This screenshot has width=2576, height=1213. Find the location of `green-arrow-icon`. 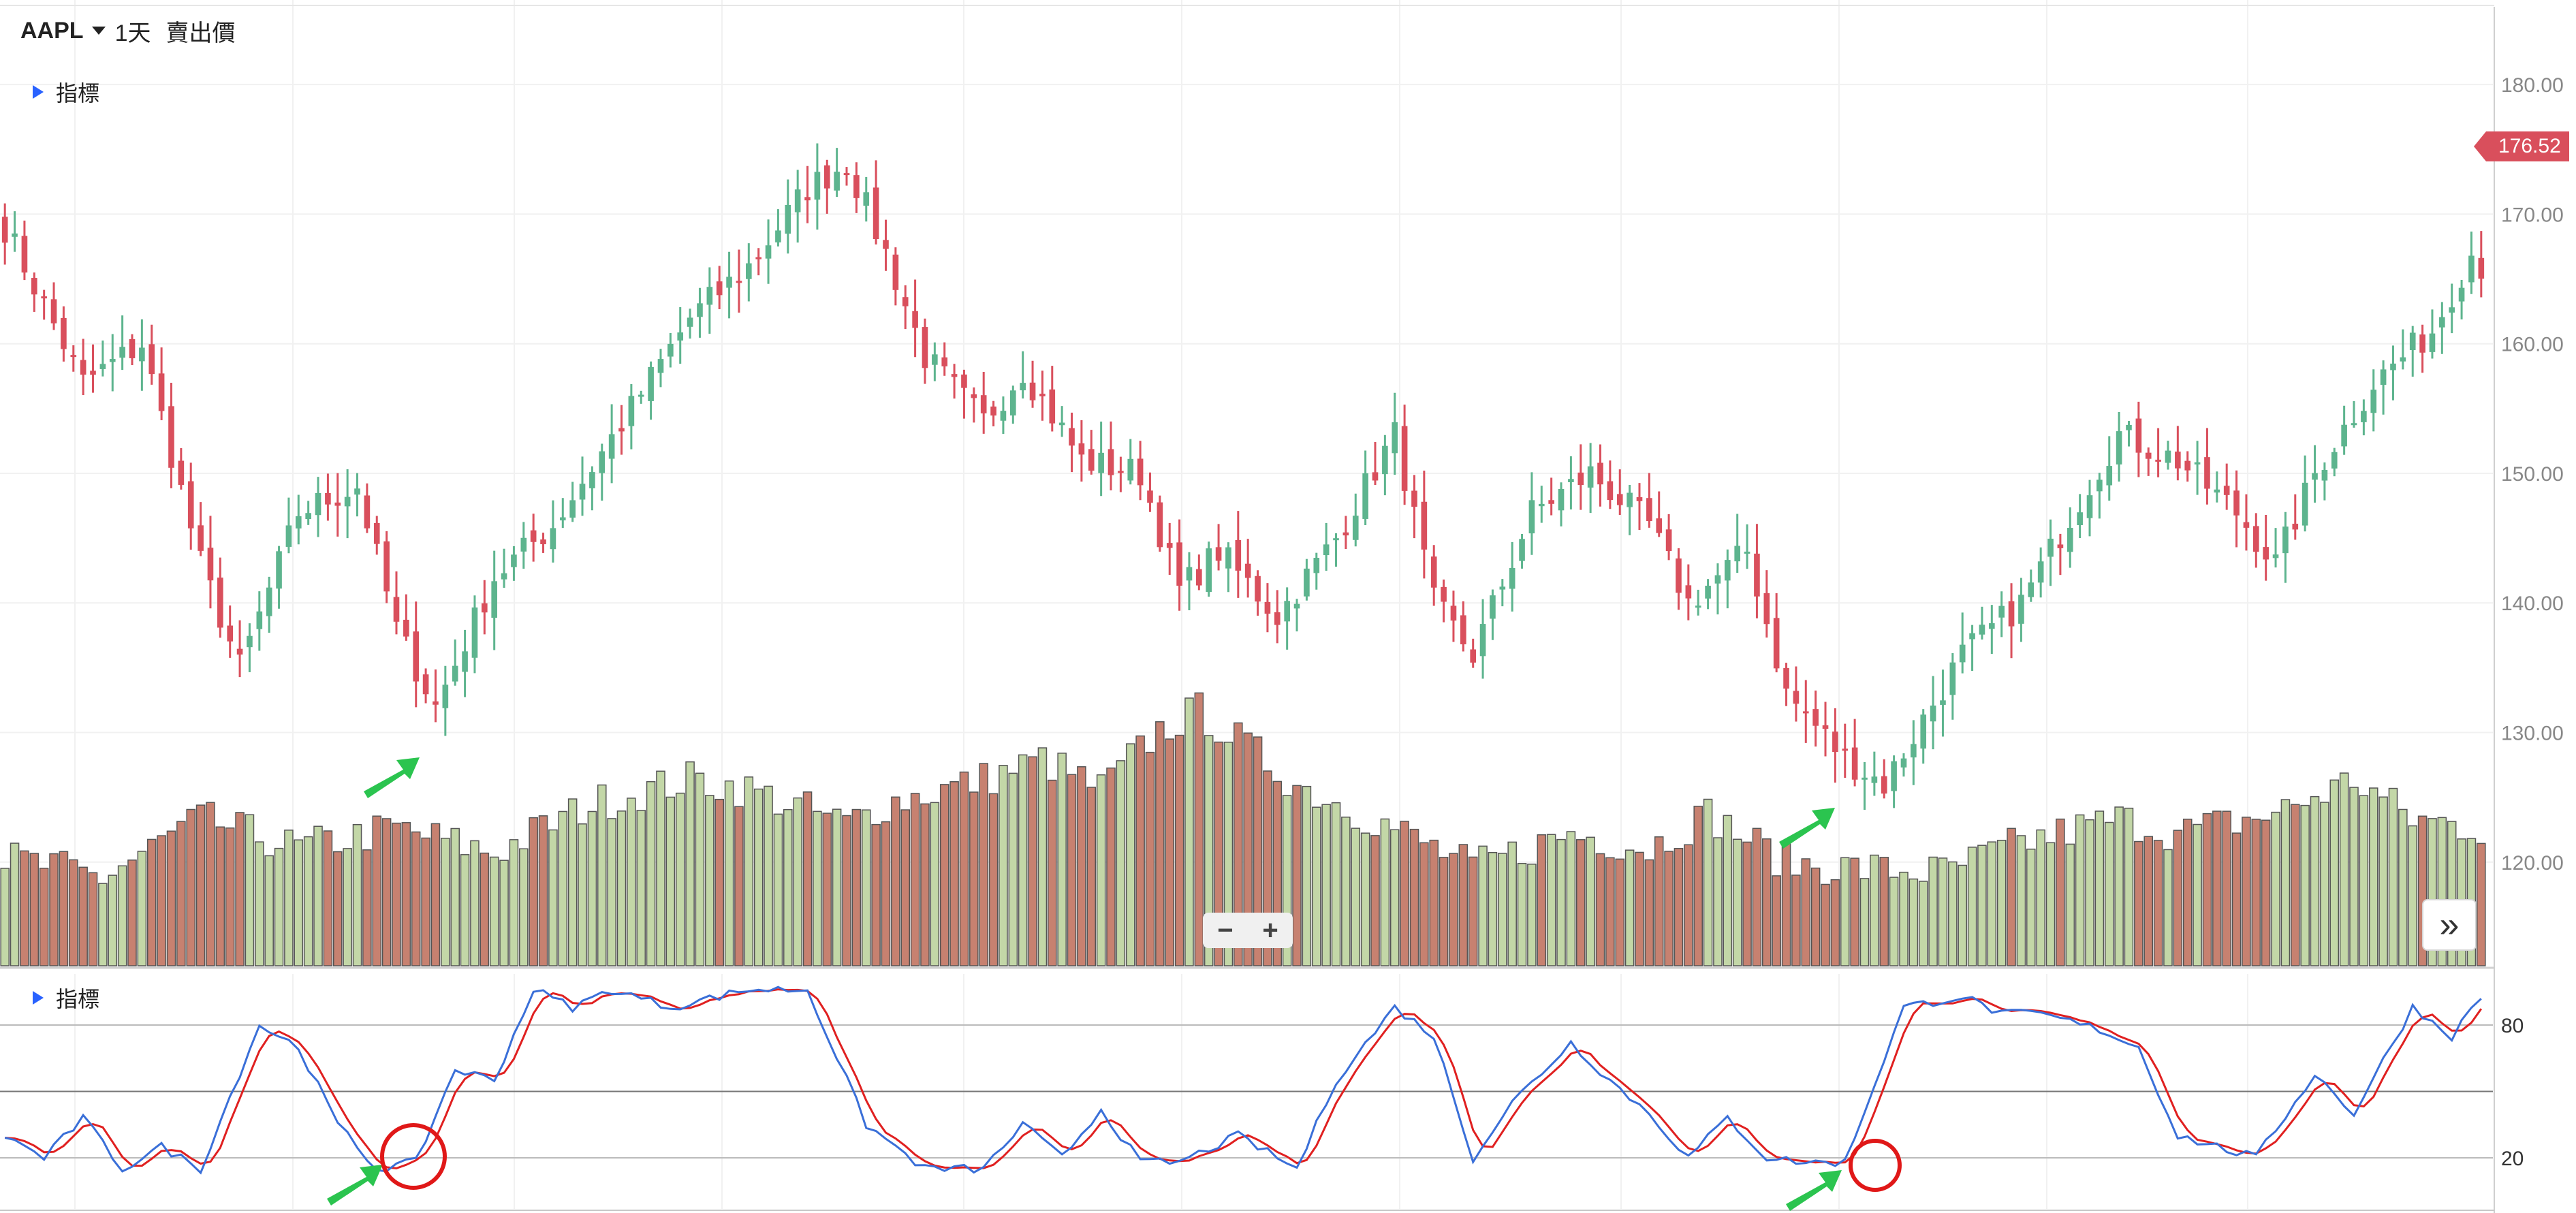

green-arrow-icon is located at coordinates (1814, 1190).